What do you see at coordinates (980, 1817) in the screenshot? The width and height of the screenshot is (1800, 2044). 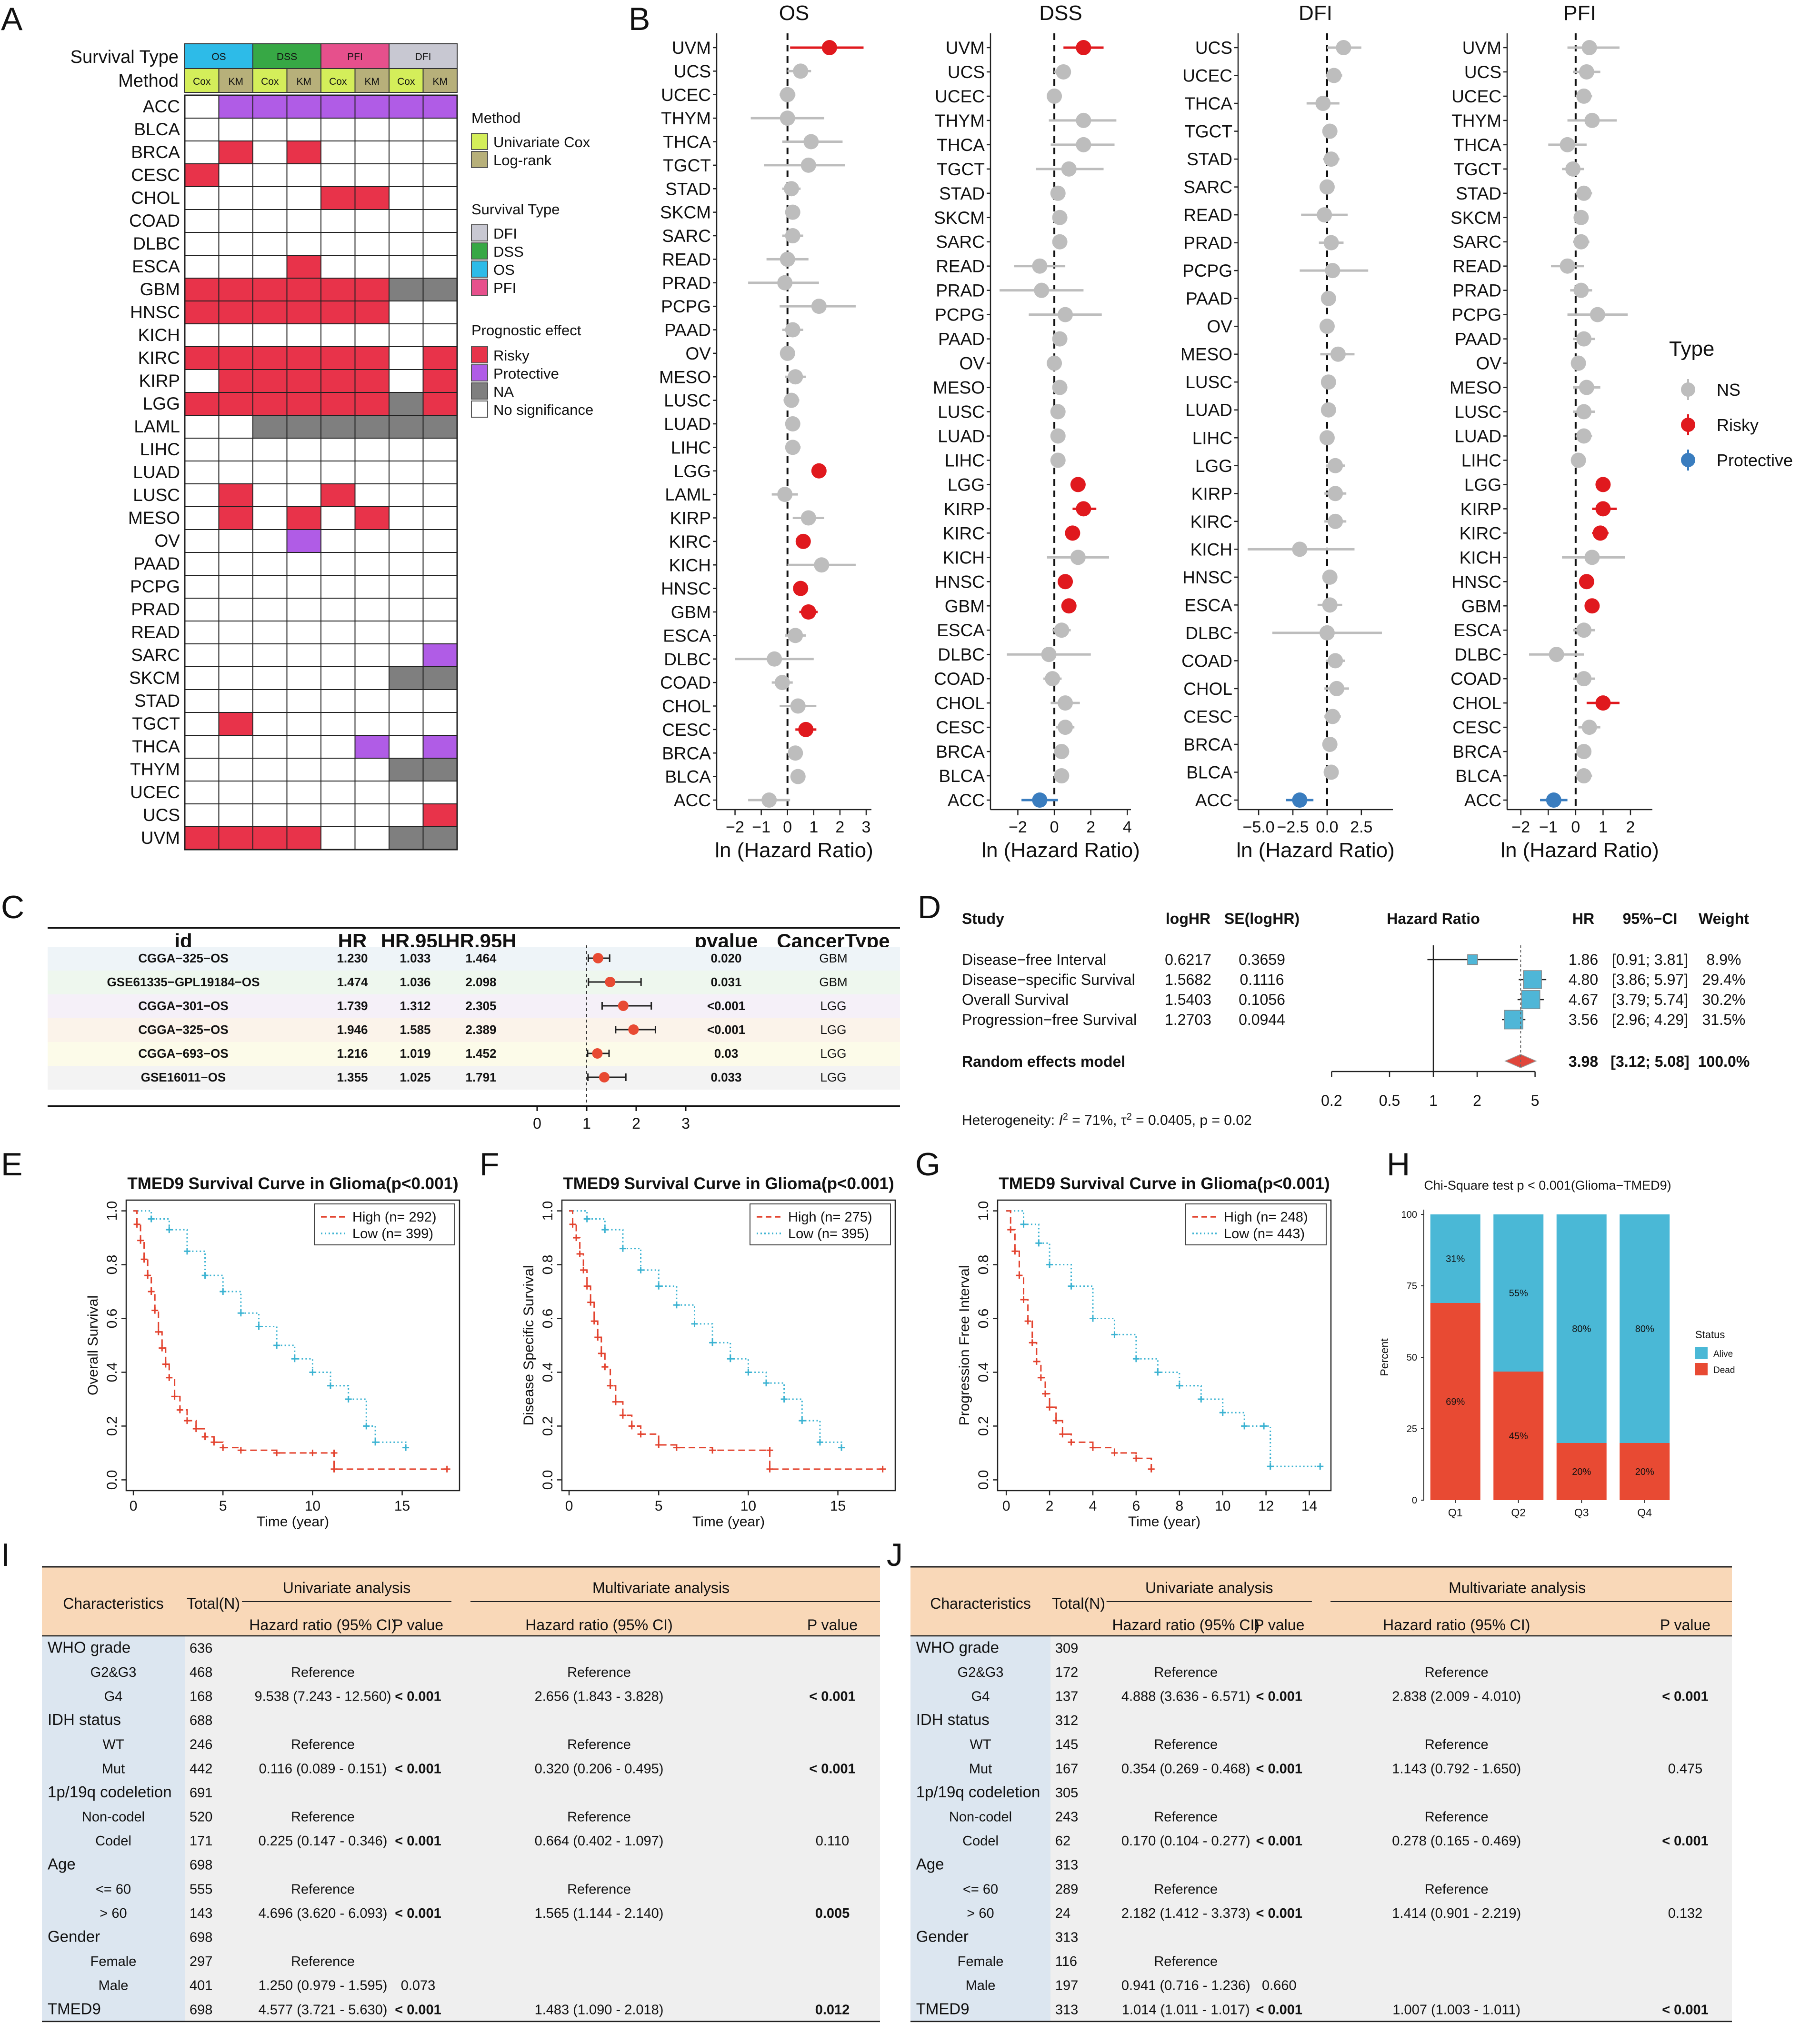 I see `row-characteristic: Non-codel` at bounding box center [980, 1817].